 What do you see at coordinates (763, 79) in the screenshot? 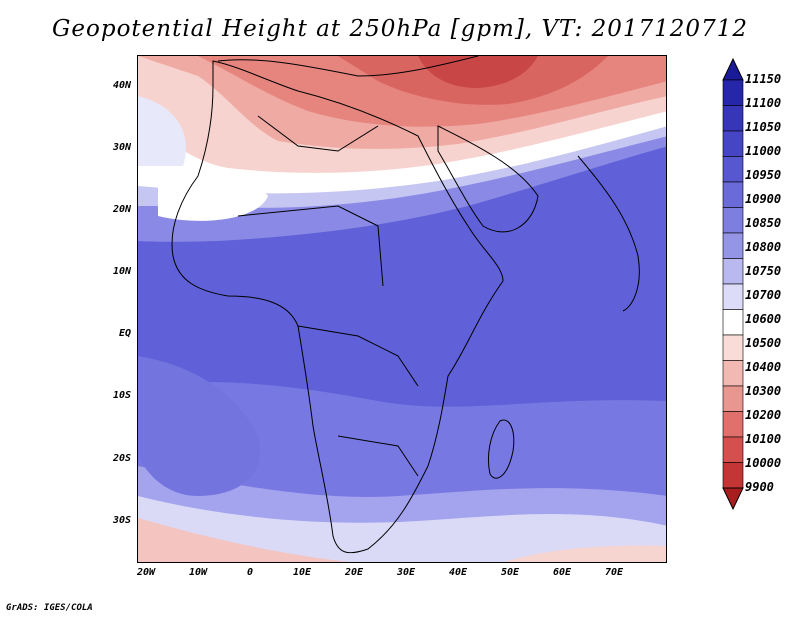
I see `colorbar-label: 11150` at bounding box center [763, 79].